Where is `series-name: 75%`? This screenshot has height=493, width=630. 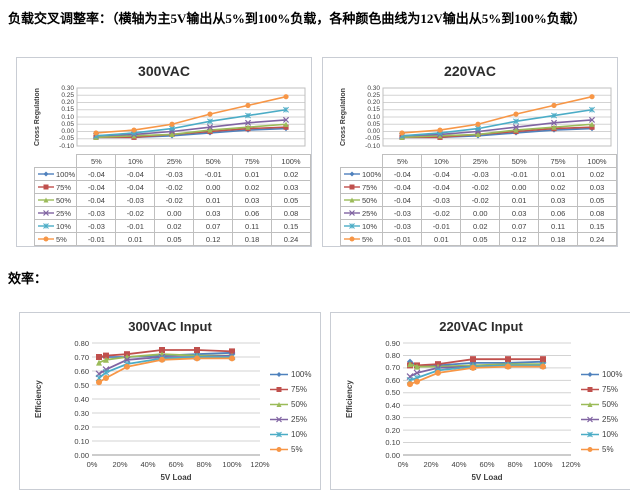
series-name: 75% is located at coordinates (64, 187).